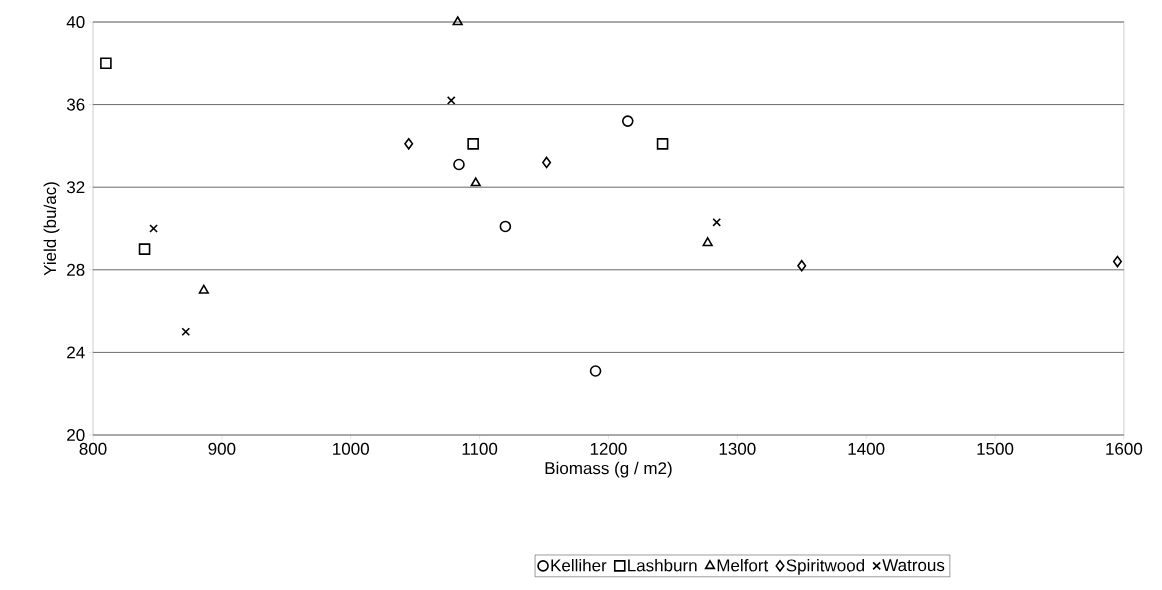 The image size is (1162, 590). Describe the element at coordinates (76, 352) in the screenshot. I see `y-tick-label: 24` at that location.